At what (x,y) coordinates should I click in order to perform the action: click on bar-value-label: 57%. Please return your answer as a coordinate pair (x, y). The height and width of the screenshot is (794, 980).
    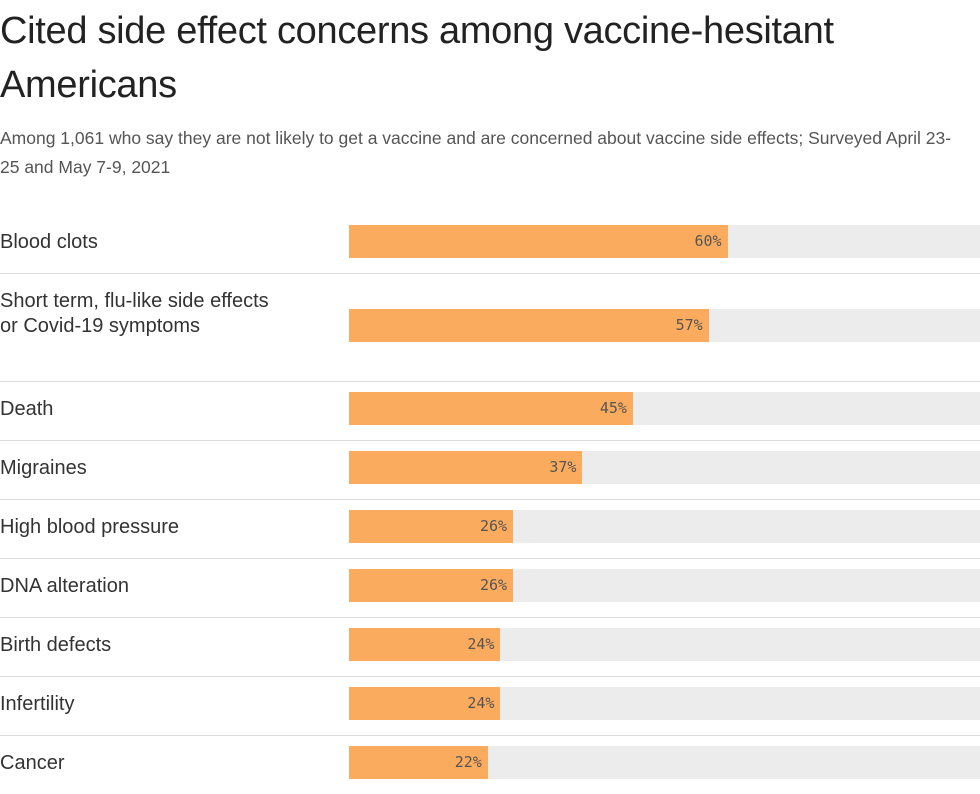
    Looking at the image, I should click on (689, 324).